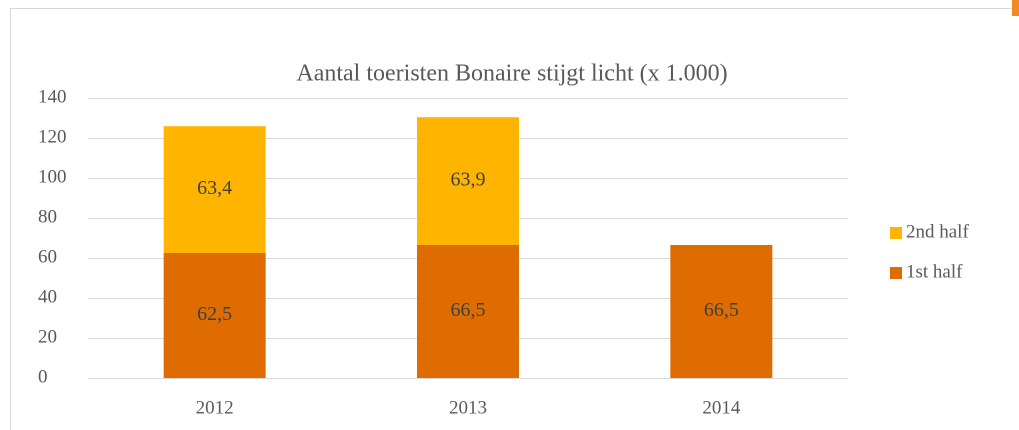 This screenshot has height=430, width=1019. What do you see at coordinates (468, 407) in the screenshot?
I see `x-tick-label: 2013` at bounding box center [468, 407].